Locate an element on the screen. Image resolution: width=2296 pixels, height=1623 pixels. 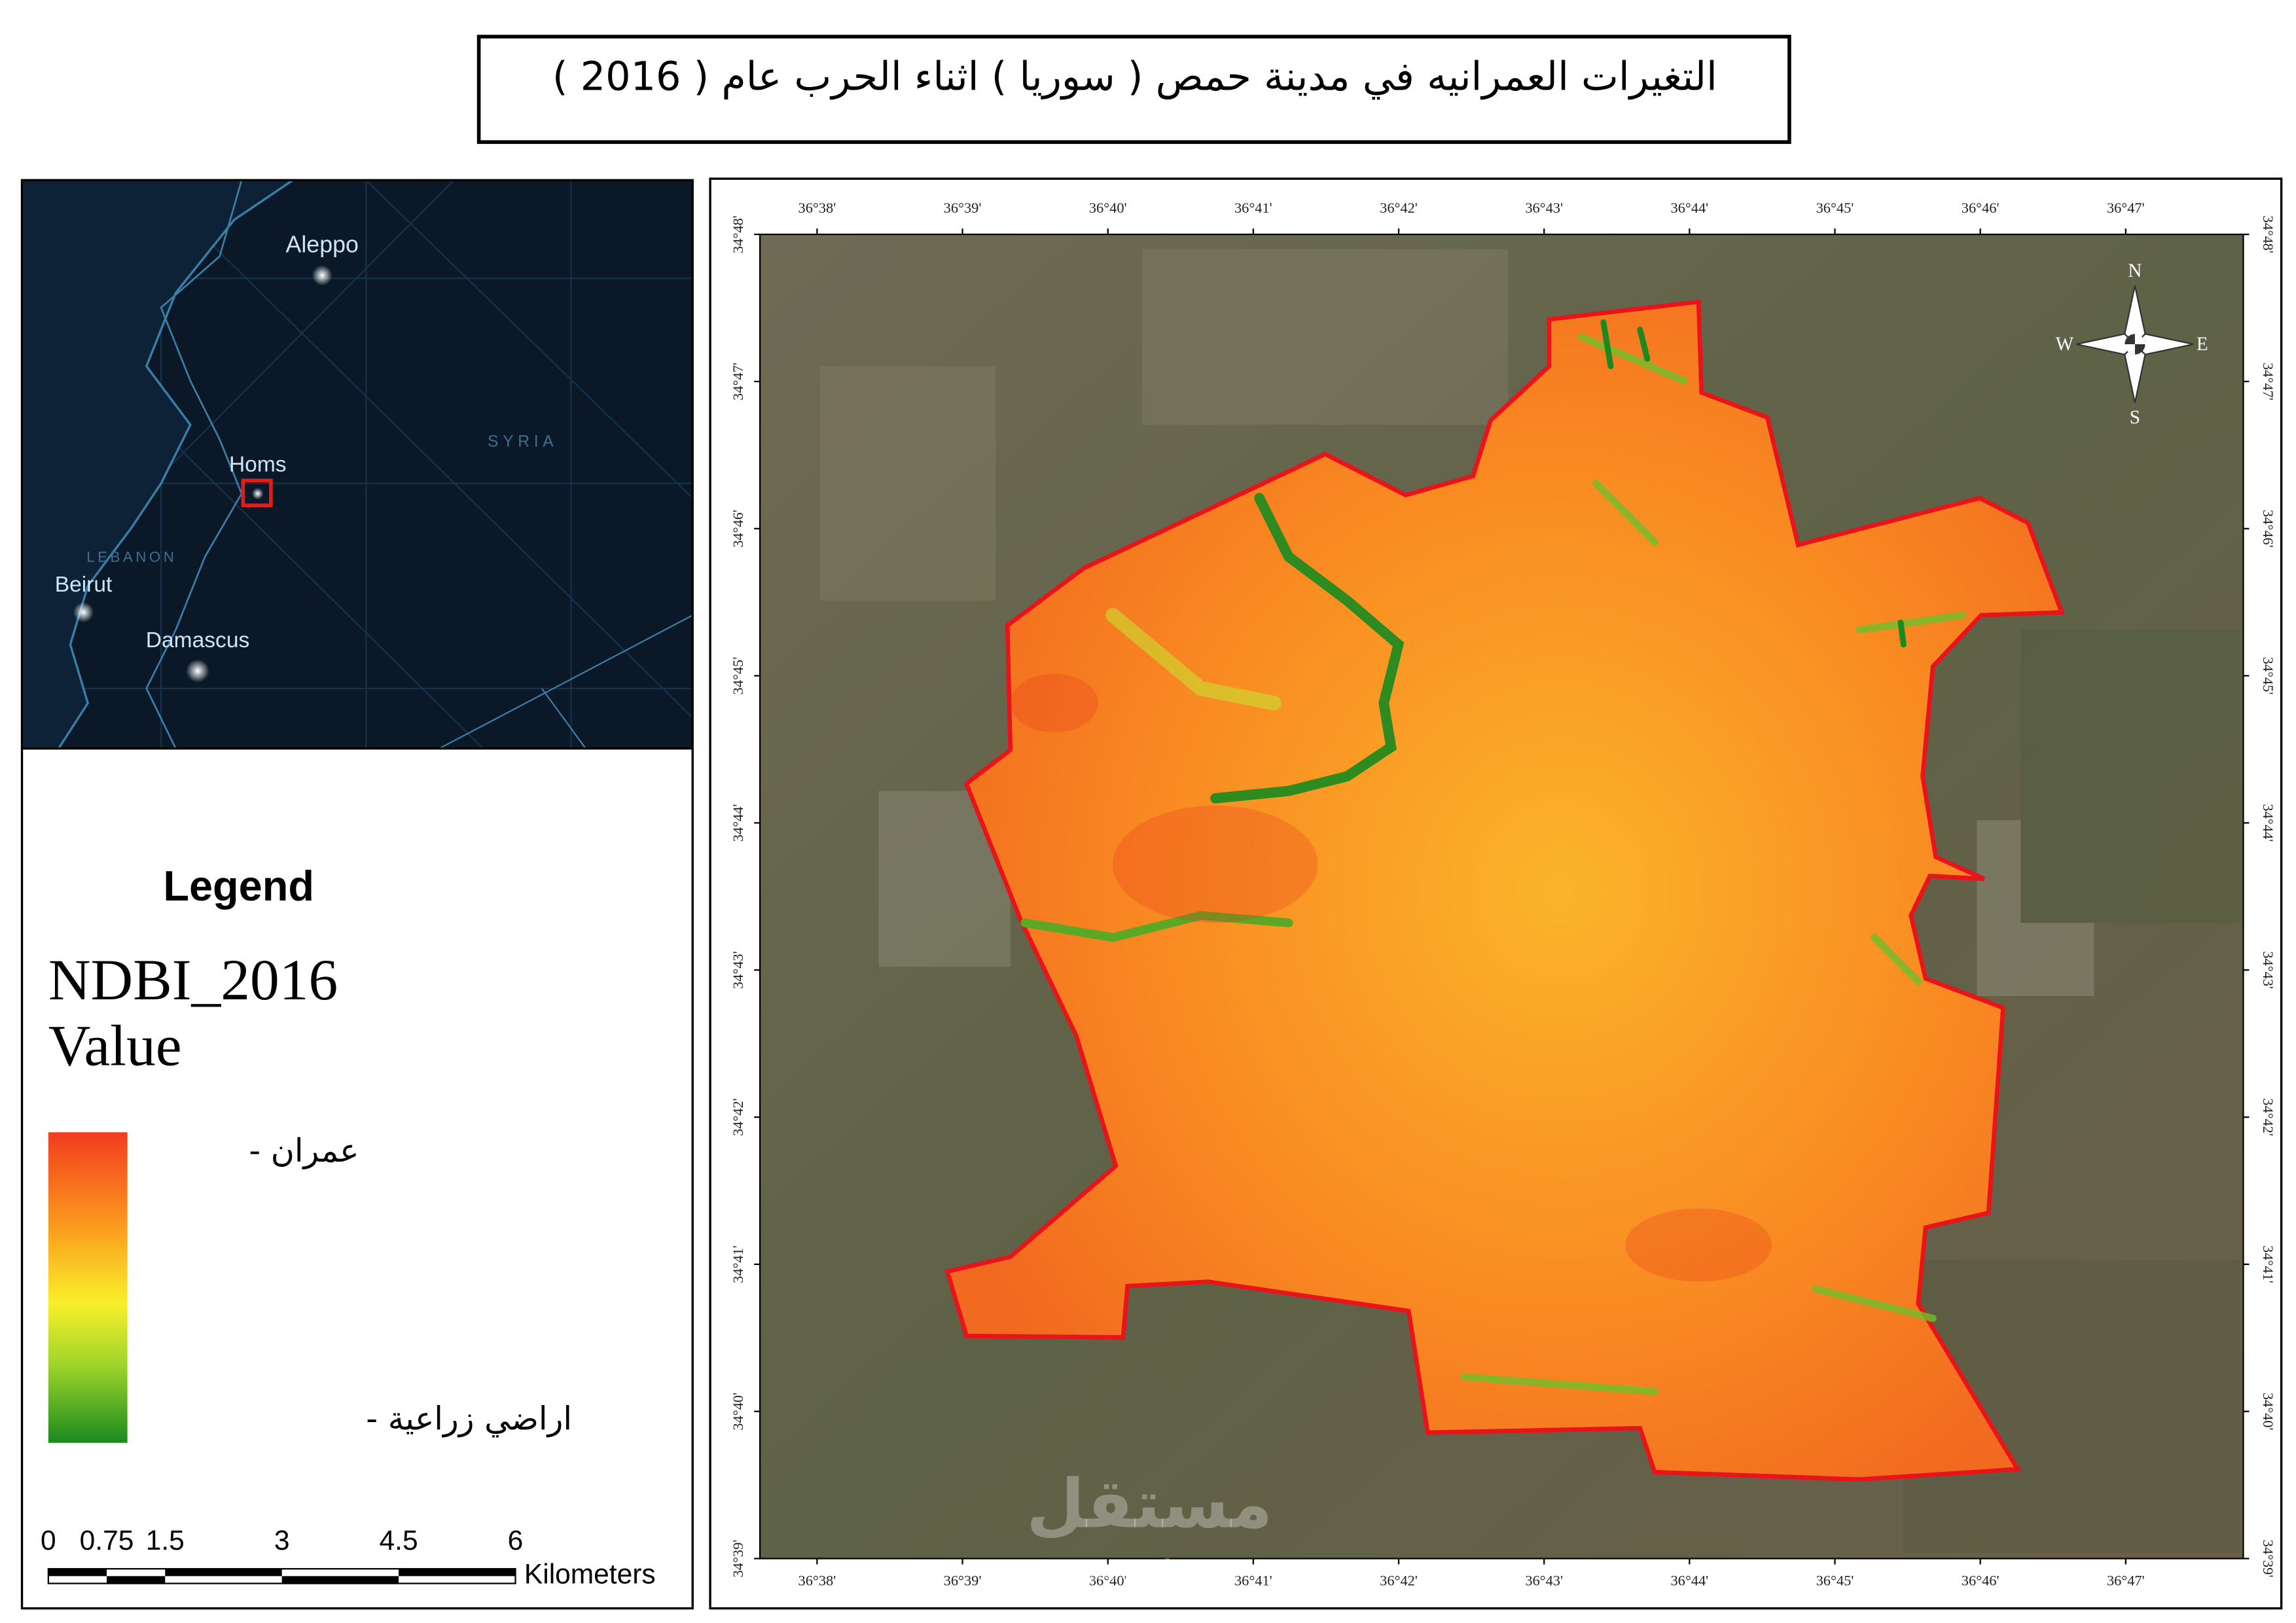
legend-title: Legend is located at coordinates (238, 886).